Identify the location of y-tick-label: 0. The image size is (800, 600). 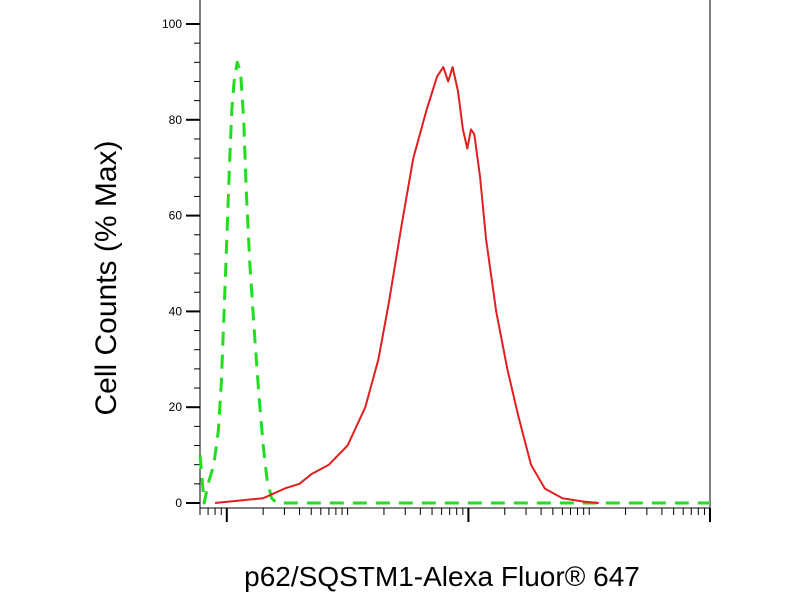
(178, 503).